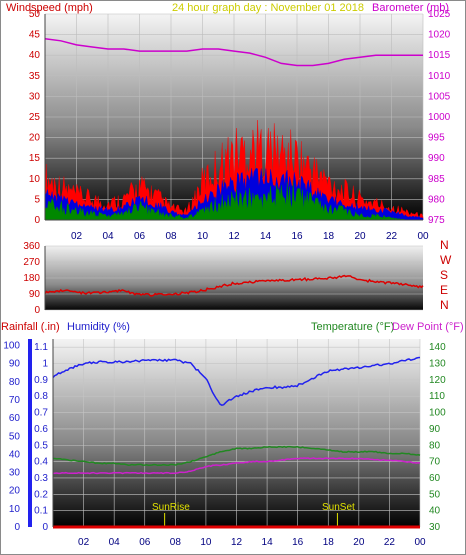 This screenshot has width=466, height=555. I want to click on windspeed-tick-label: 35, so click(35, 76).